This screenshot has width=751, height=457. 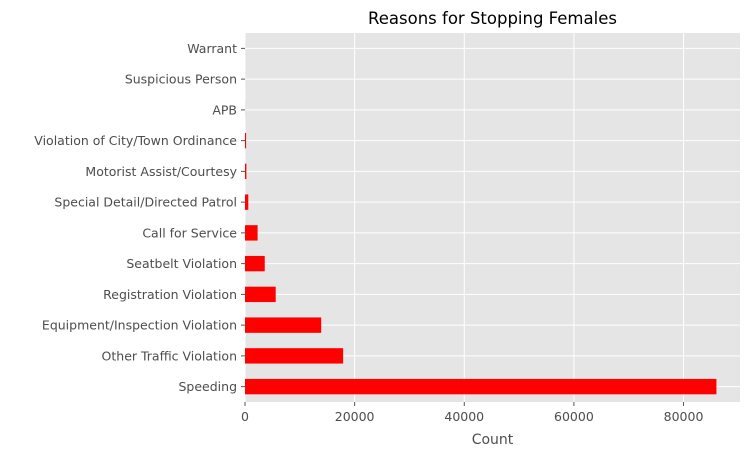 What do you see at coordinates (684, 416) in the screenshot?
I see `x-tick-label: 80000` at bounding box center [684, 416].